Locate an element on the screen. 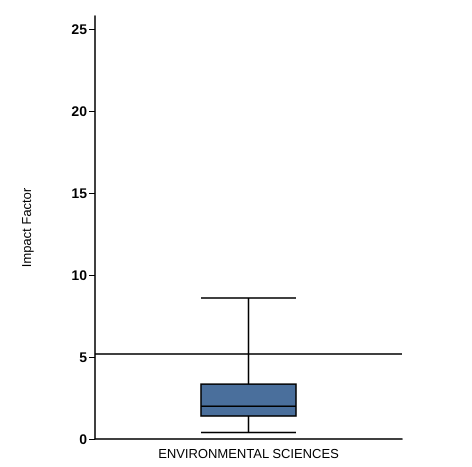 The height and width of the screenshot is (467, 472). y-axis-title: Impact Factor is located at coordinates (26, 227).